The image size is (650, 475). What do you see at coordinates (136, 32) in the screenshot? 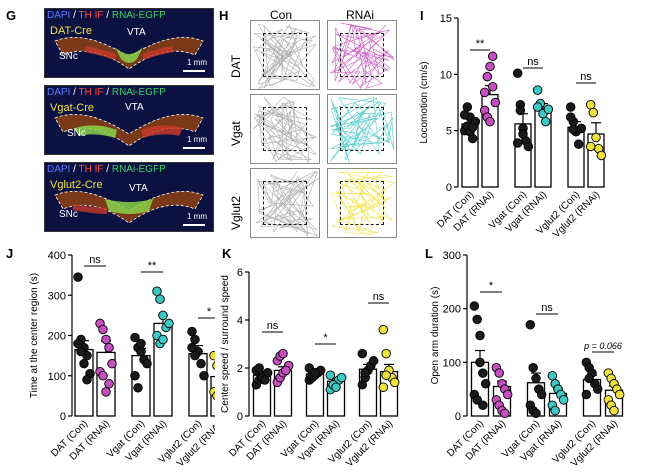
I see `vta-label: VTA` at bounding box center [136, 32].